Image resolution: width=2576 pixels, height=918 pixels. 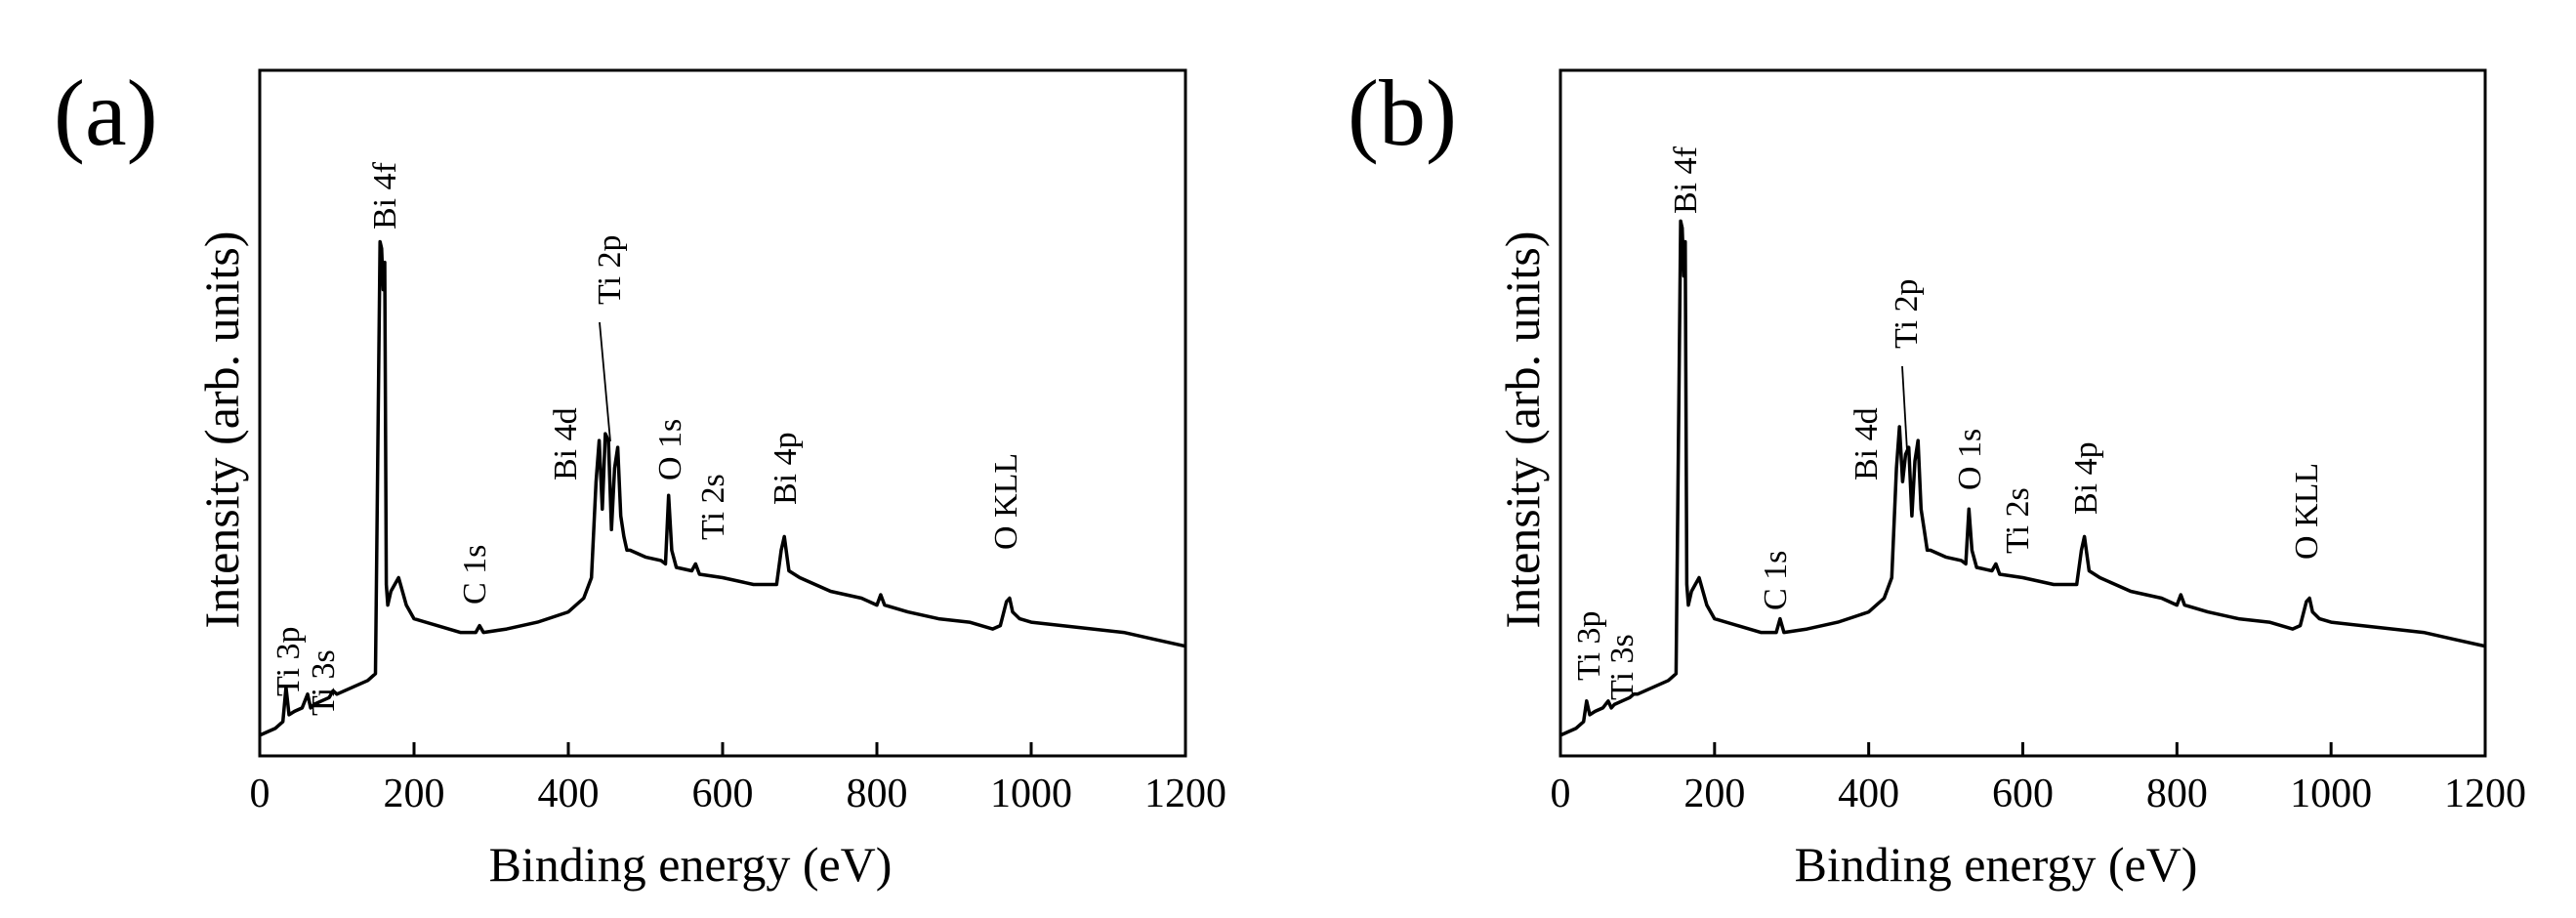 I want to click on annotation-okll-b: O KLL, so click(x=2307, y=511).